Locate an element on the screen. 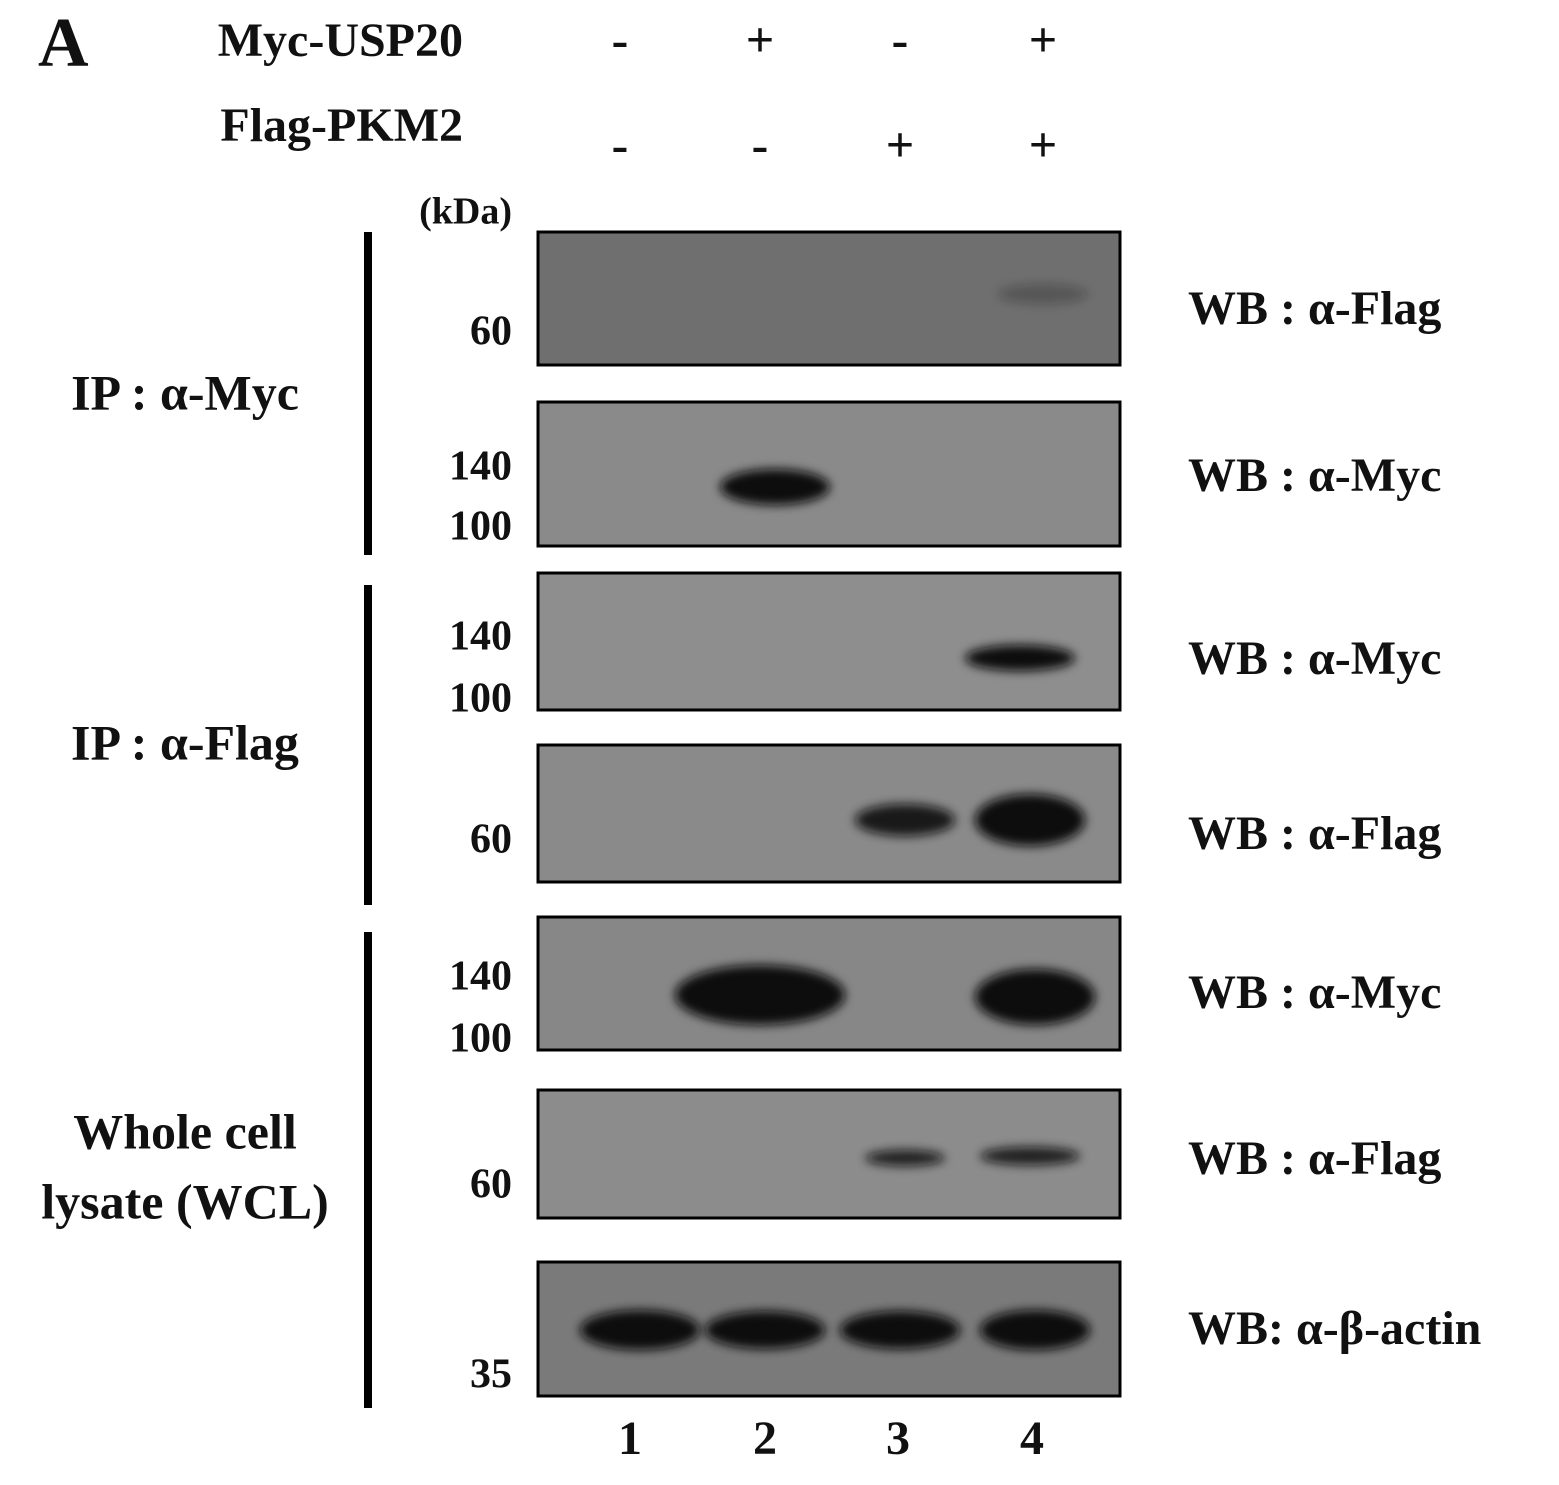 Image resolution: width=1559 pixels, height=1485 pixels. group-label: lysate (WCL) is located at coordinates (184, 1201).